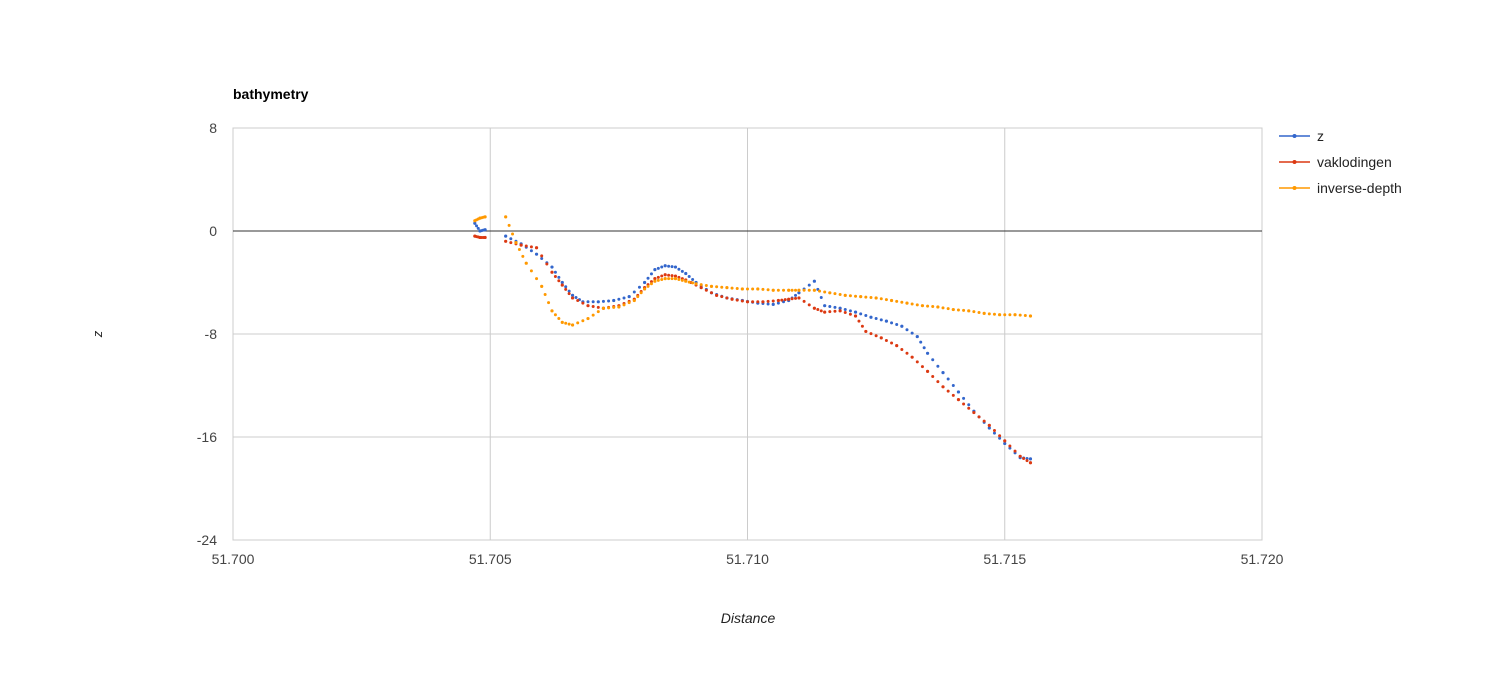  I want to click on legend-label: inverse-depth, so click(1359, 188).